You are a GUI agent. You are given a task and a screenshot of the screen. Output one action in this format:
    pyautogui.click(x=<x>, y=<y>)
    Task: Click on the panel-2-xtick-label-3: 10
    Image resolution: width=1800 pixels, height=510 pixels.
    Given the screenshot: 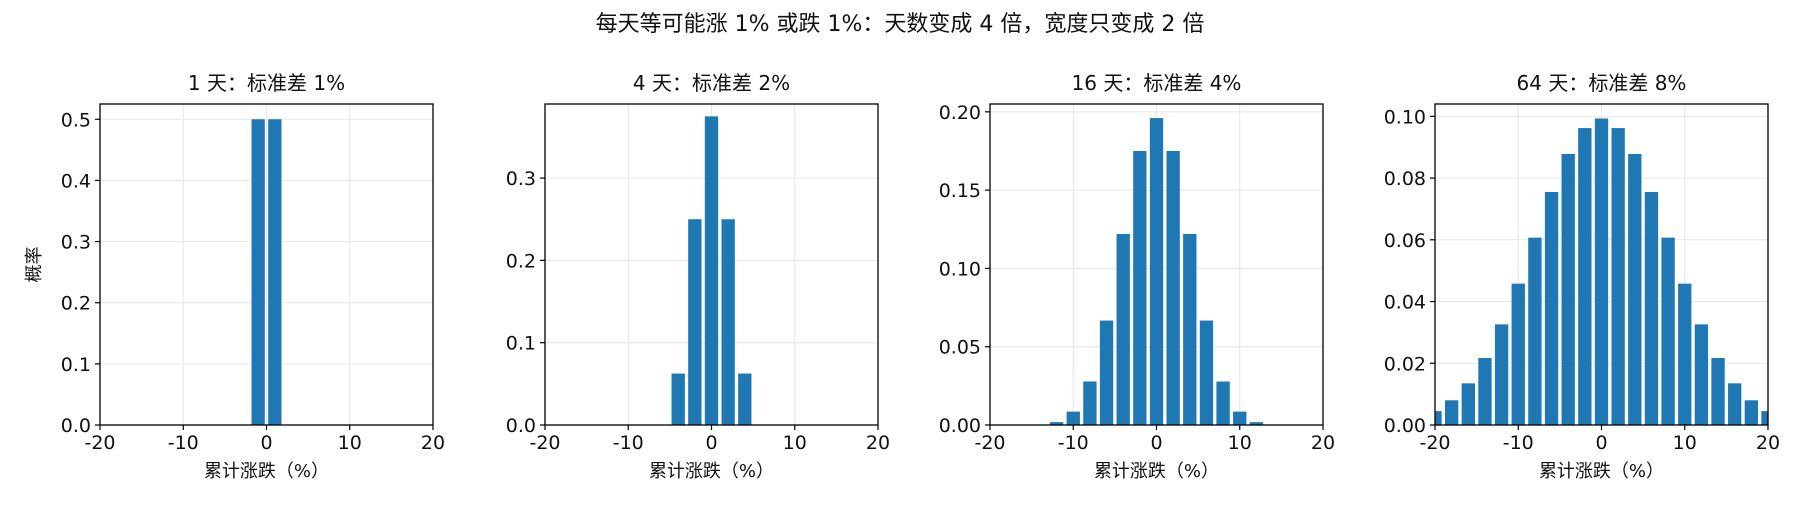 What is the action you would take?
    pyautogui.click(x=795, y=443)
    